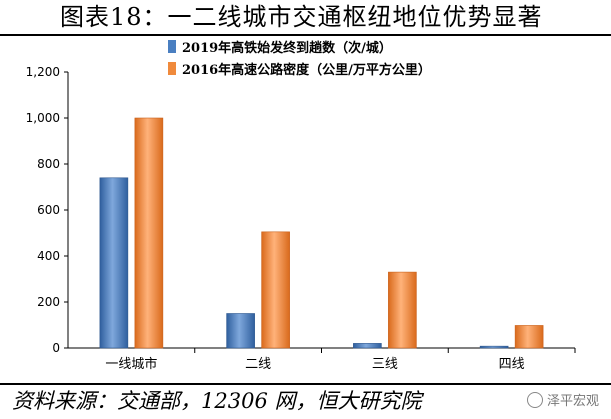  What do you see at coordinates (512, 364) in the screenshot?
I see `x-category-label: 四线` at bounding box center [512, 364].